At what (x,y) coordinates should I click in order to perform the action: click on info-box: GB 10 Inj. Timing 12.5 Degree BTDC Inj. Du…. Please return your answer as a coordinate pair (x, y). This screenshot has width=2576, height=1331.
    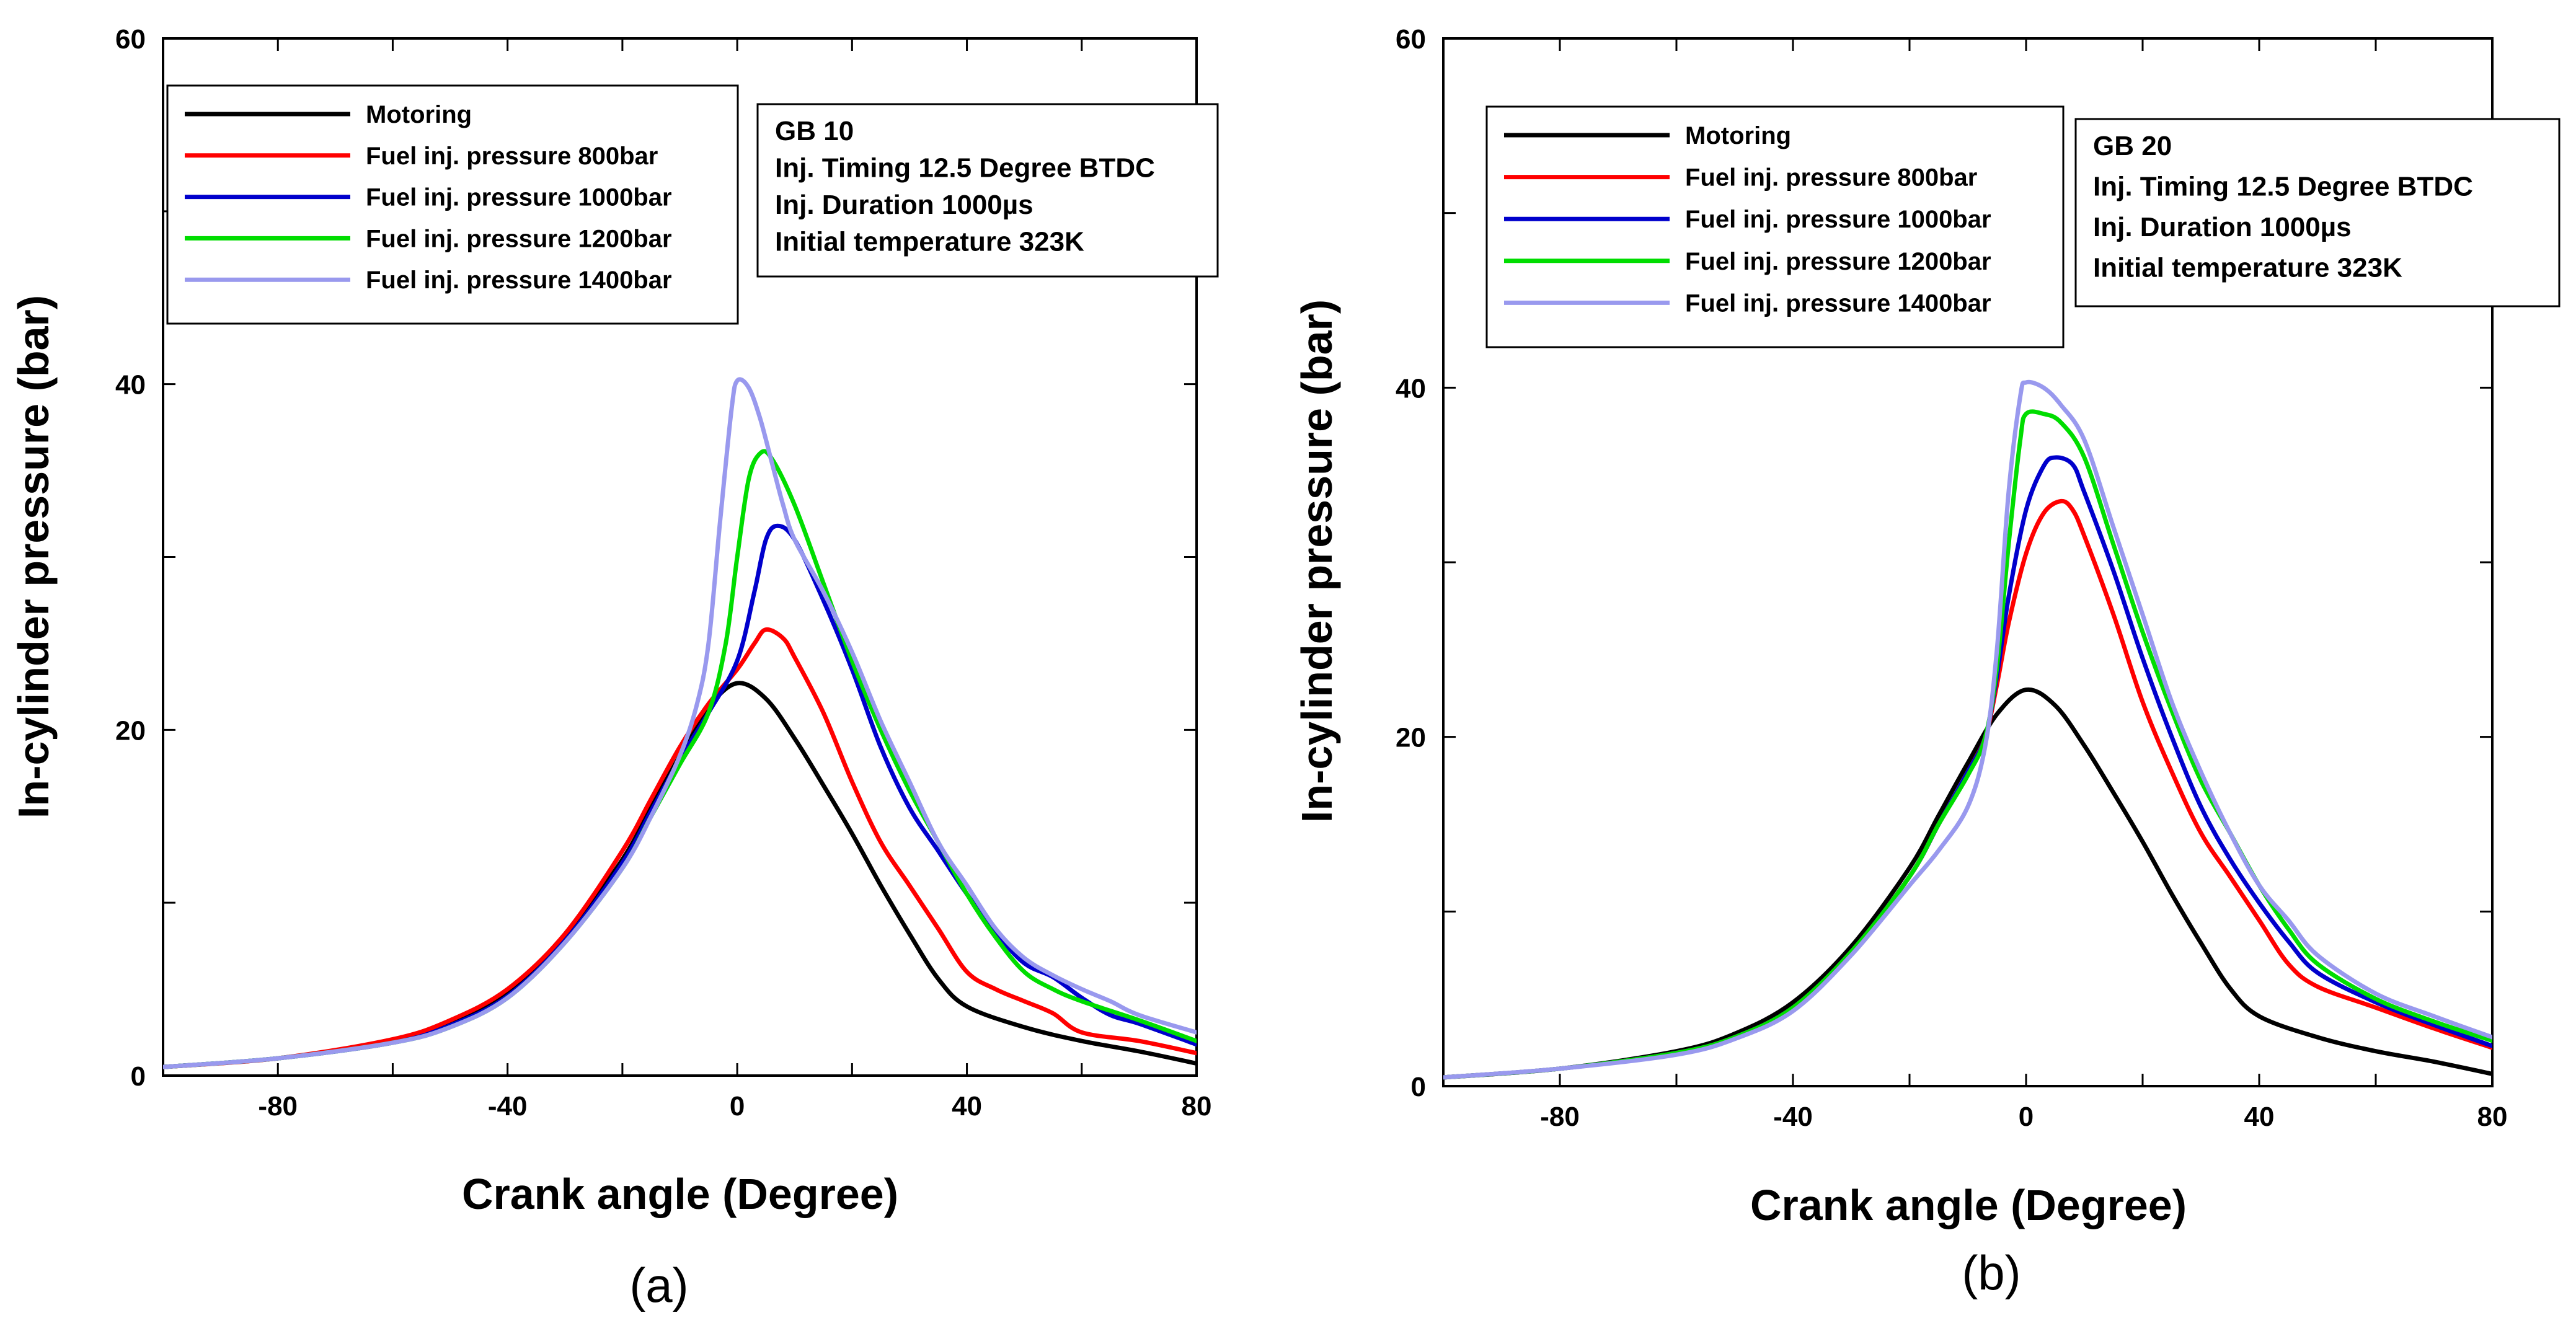
    Looking at the image, I should click on (988, 190).